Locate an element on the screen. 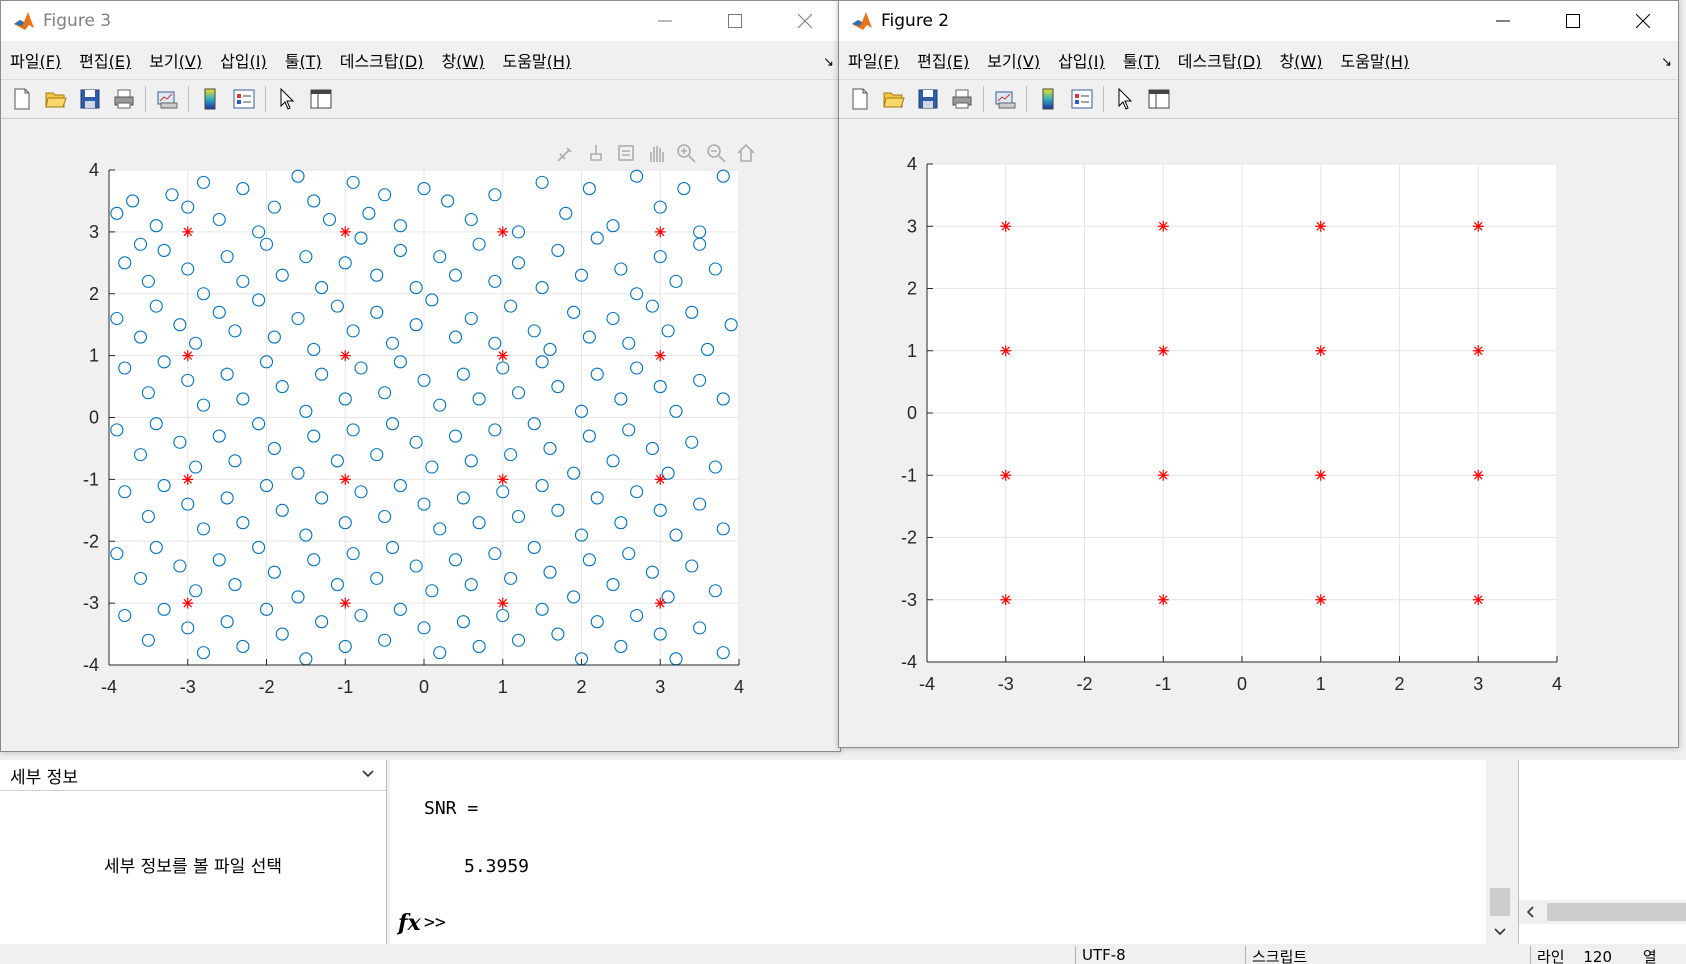 The image size is (1686, 964). figure-2-titlebar: Figure 2 is located at coordinates (1258, 21).